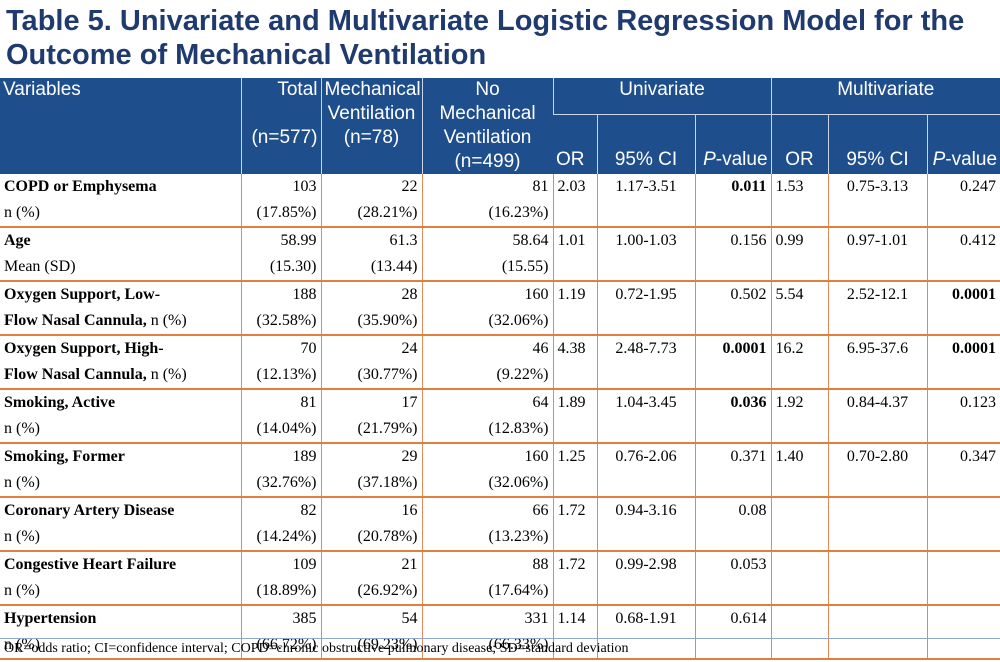 The height and width of the screenshot is (662, 1000). I want to click on variable-cell: Coronary Artery Disease n (%), so click(89, 523).